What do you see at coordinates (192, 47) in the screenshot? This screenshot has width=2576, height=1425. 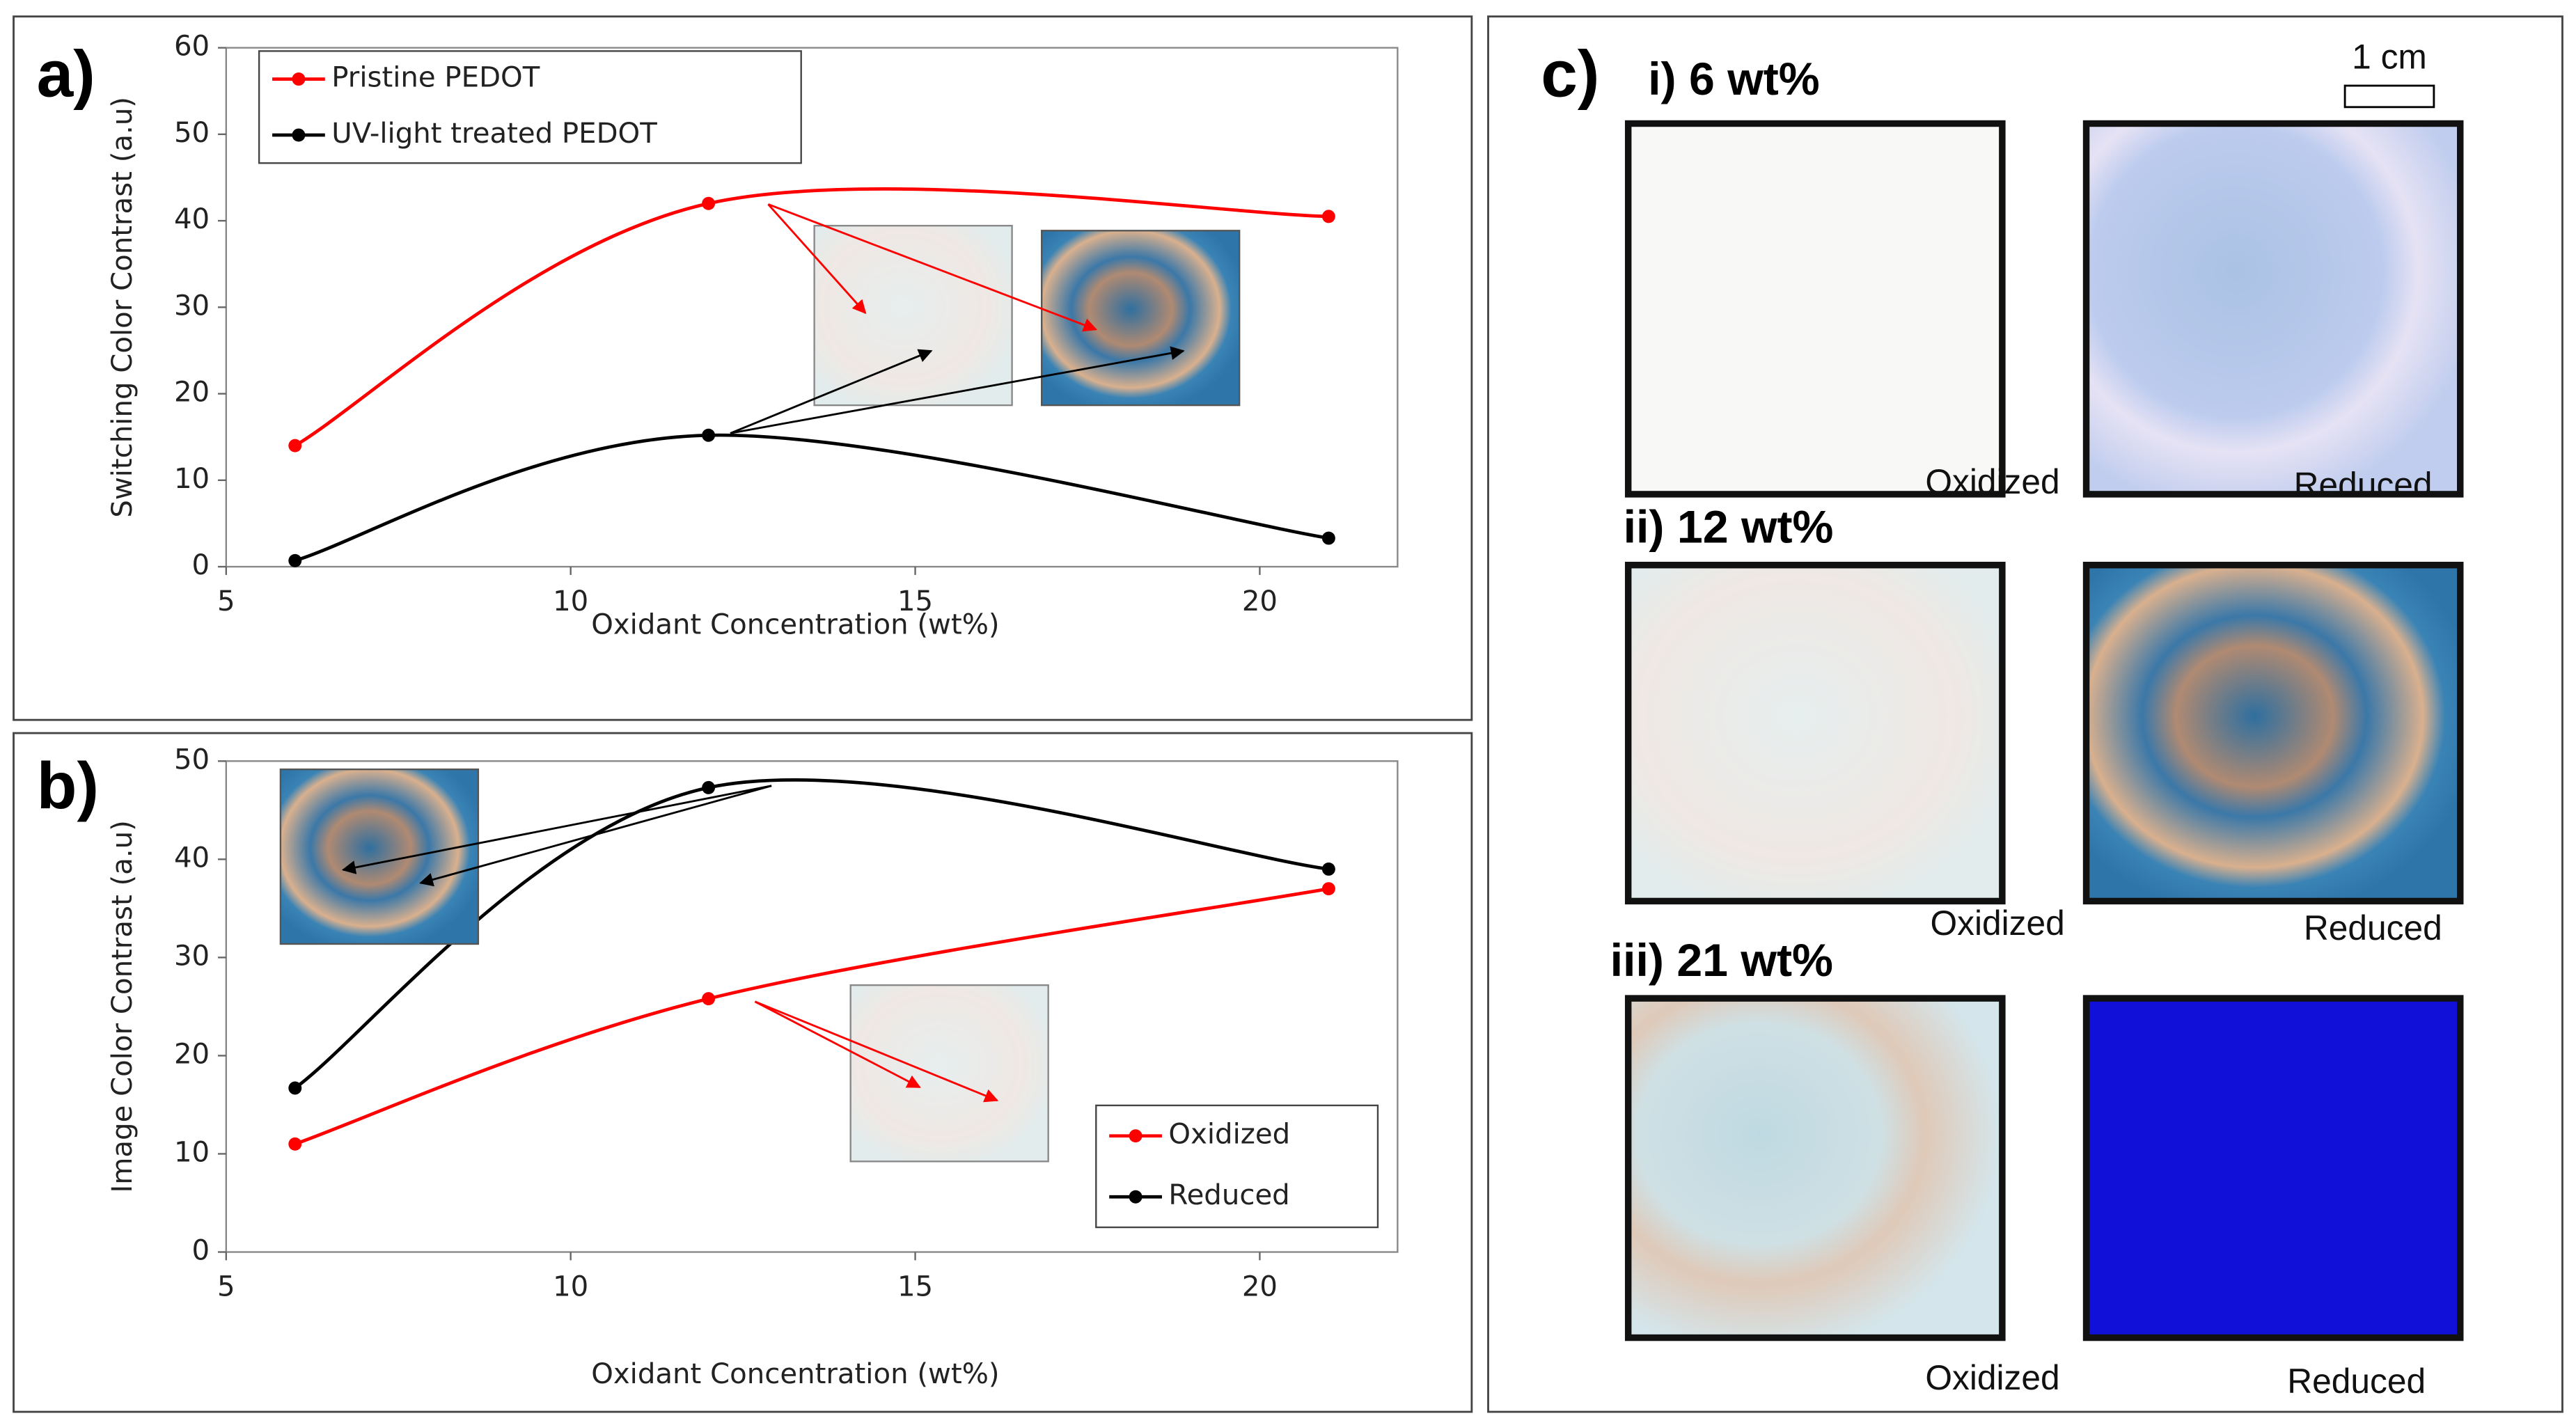 I see `y-tick-label: 60` at bounding box center [192, 47].